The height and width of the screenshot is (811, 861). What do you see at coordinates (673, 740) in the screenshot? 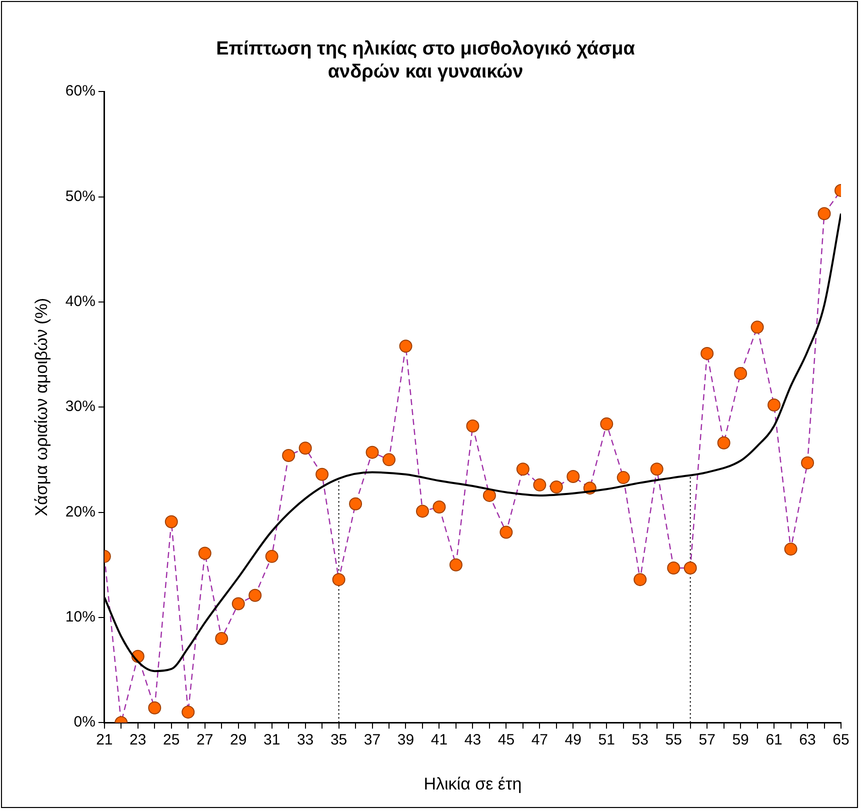
I see `x-tick-label: 55` at bounding box center [673, 740].